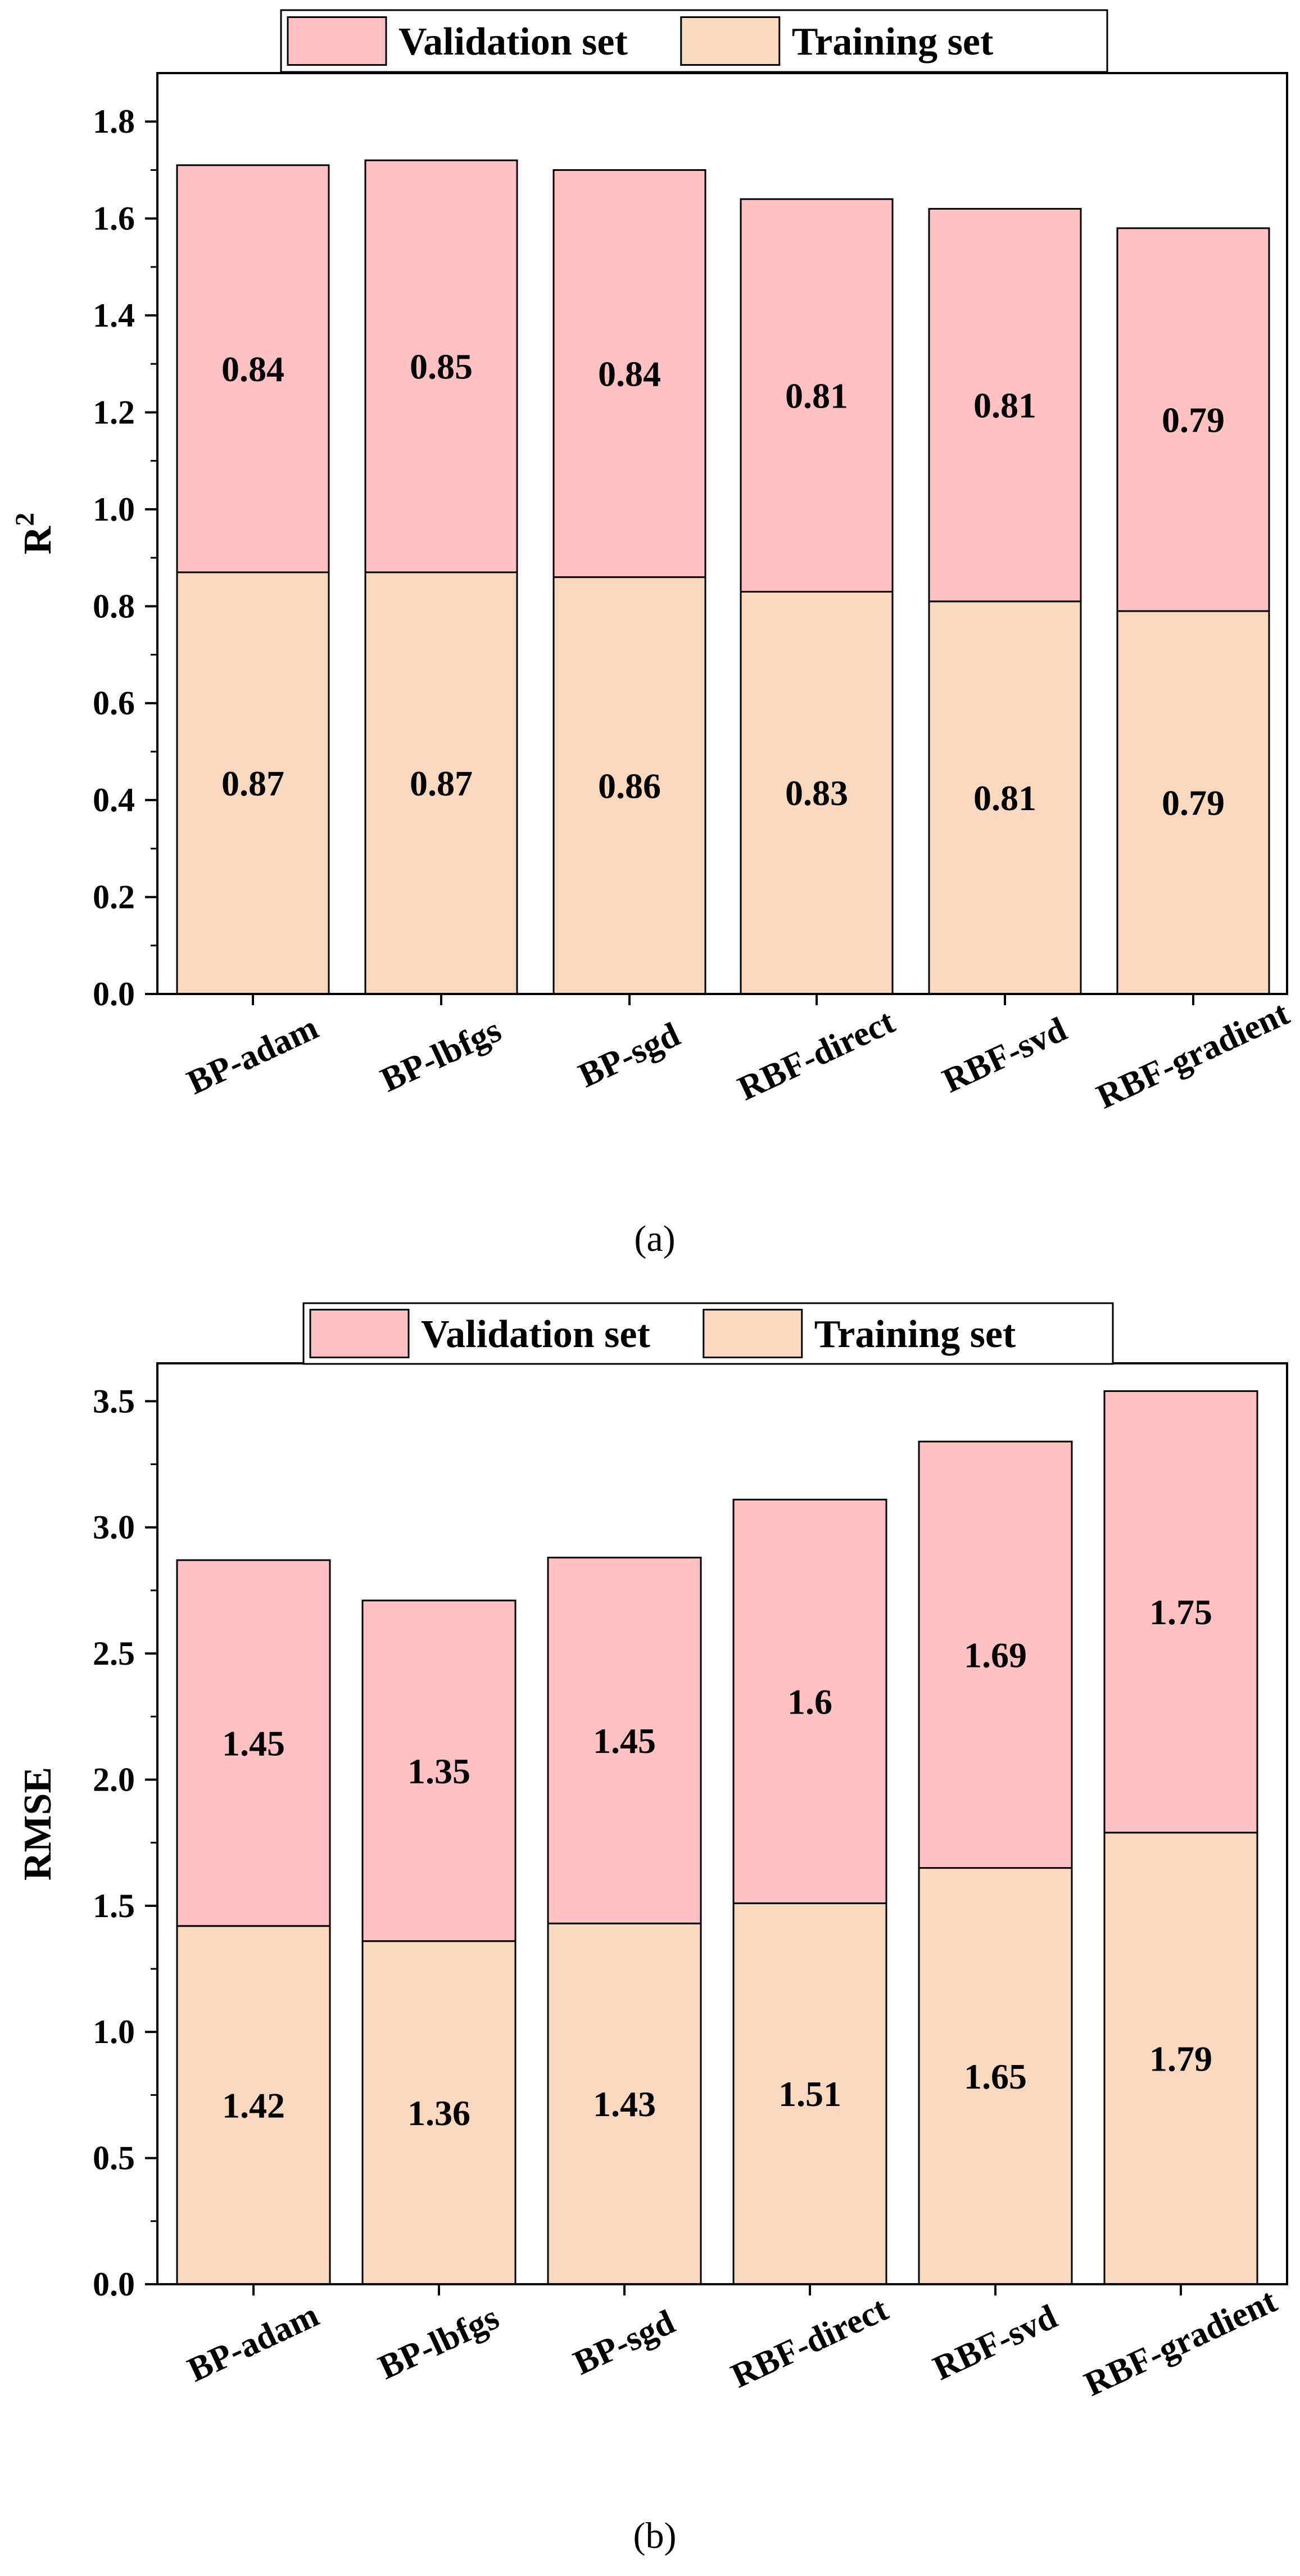 The height and width of the screenshot is (2576, 1300). I want to click on y-tick-label: 1.2, so click(114, 412).